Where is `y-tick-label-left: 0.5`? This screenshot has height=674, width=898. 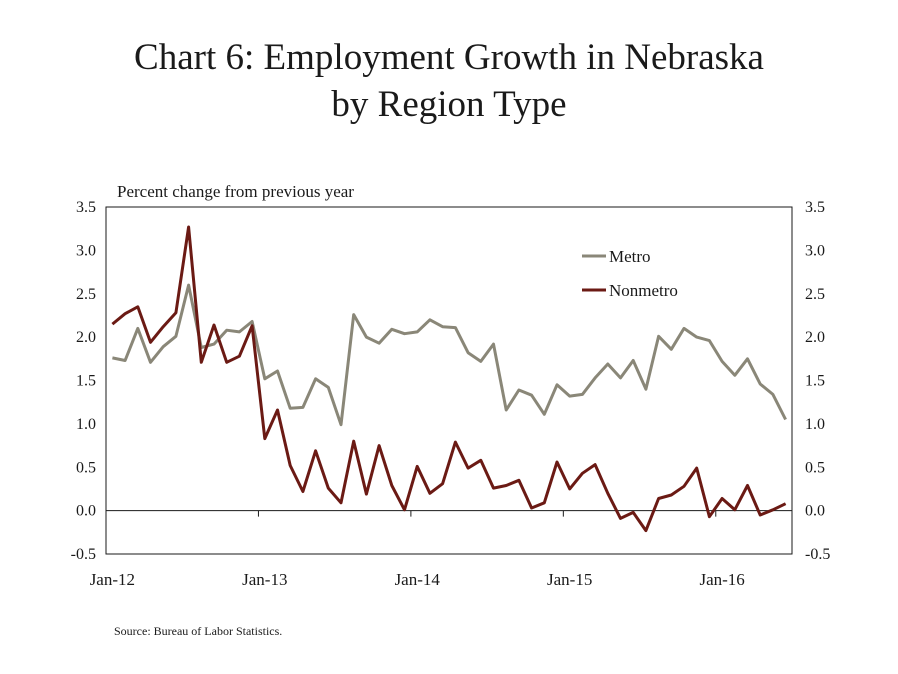 y-tick-label-left: 0.5 is located at coordinates (86, 467).